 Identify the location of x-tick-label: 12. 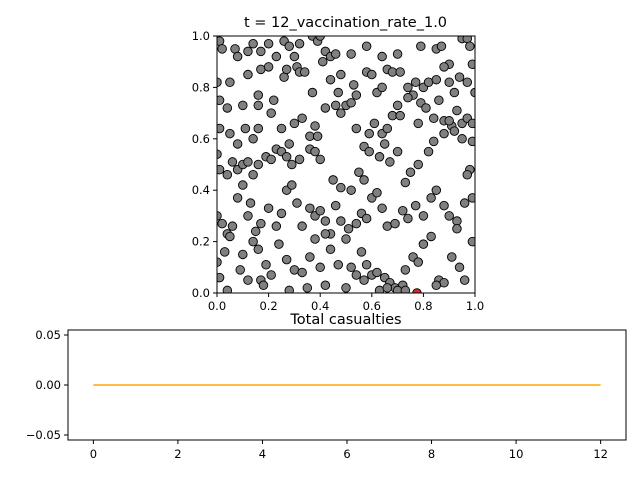
(600, 454).